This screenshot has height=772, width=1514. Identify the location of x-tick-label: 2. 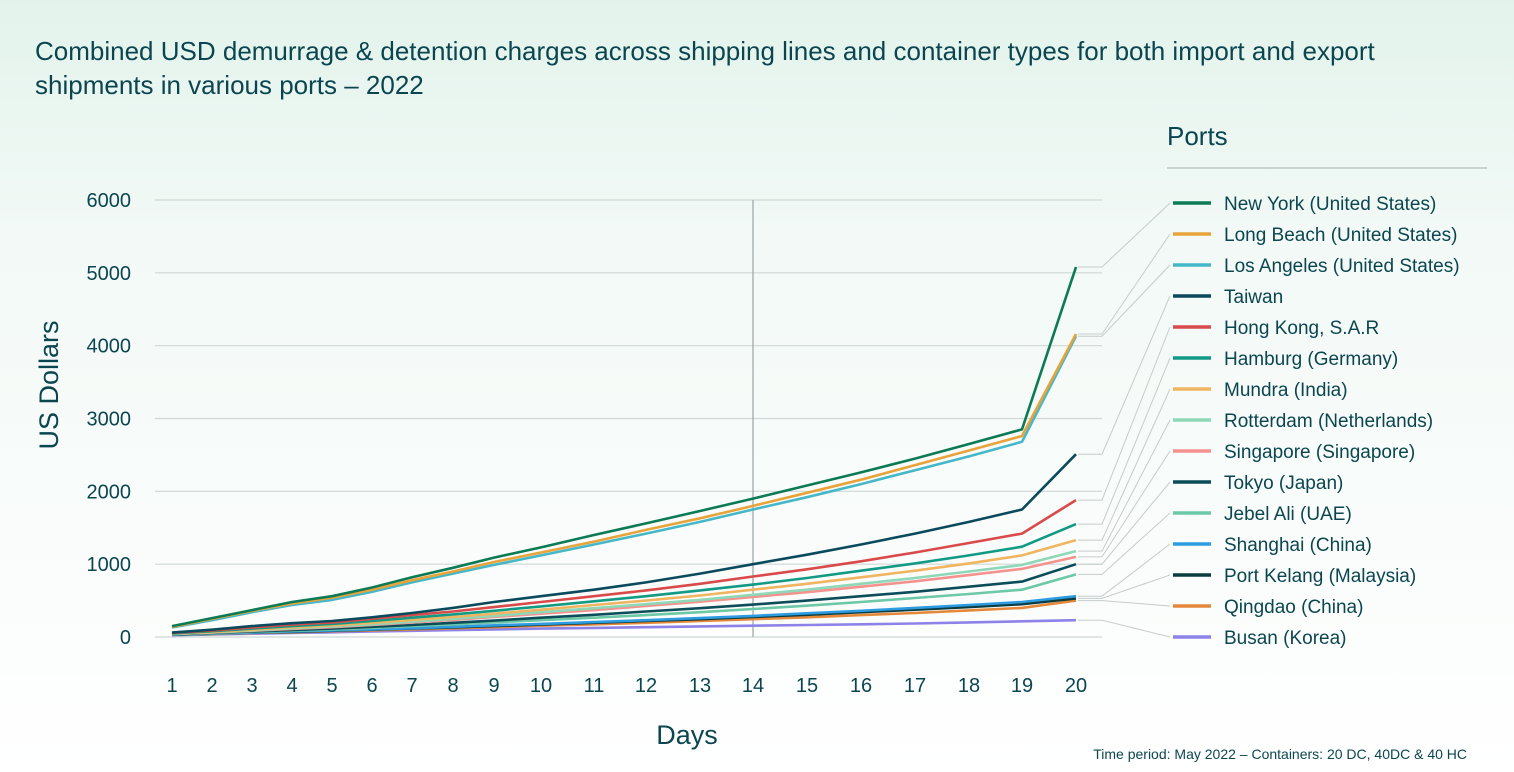
(211, 686).